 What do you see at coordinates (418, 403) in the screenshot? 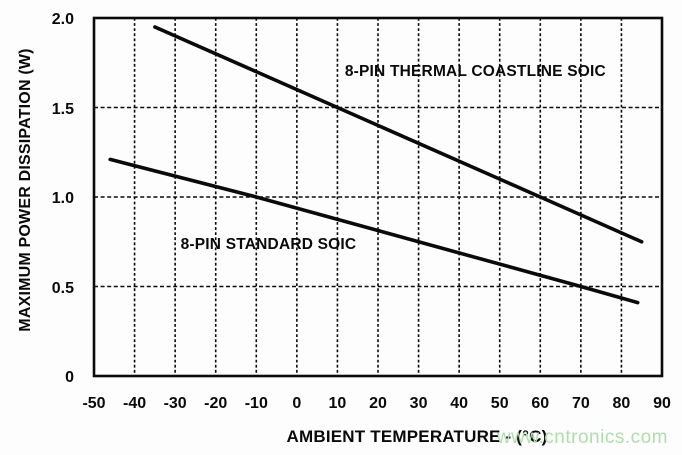
I see `x-tick-label: 30` at bounding box center [418, 403].